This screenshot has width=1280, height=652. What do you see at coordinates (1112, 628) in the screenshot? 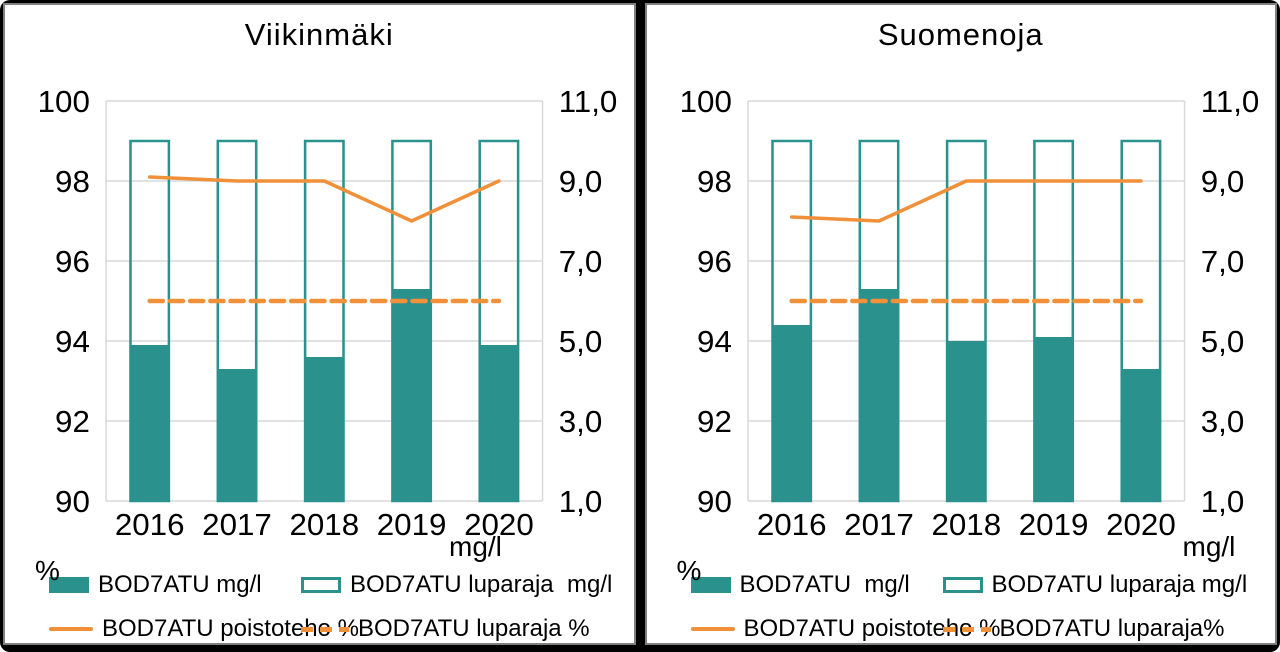
I see `legend-label: BOD7ATU luparaja%` at bounding box center [1112, 628].